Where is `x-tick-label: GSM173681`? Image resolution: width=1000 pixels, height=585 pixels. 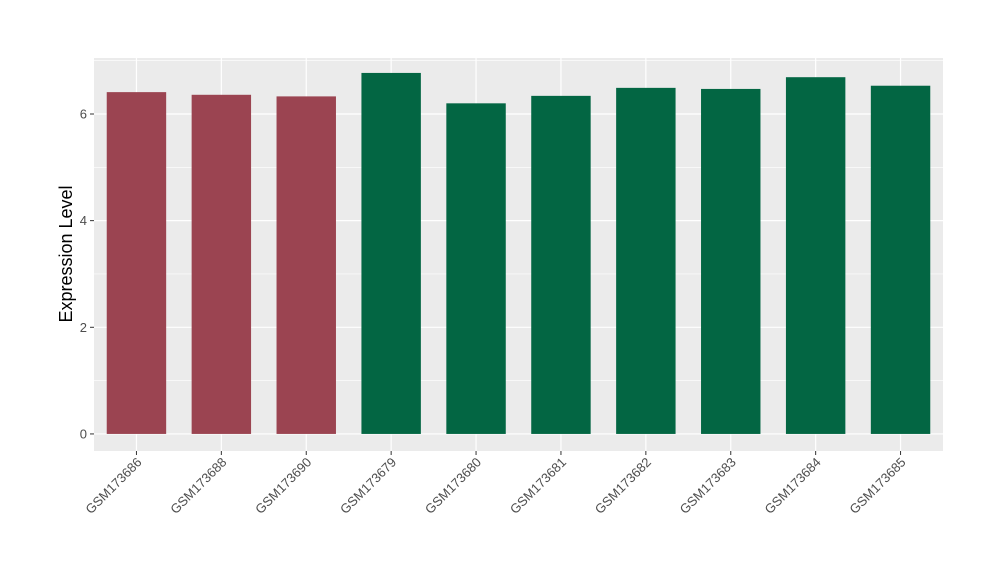
x-tick-label: GSM173681 is located at coordinates (538, 486).